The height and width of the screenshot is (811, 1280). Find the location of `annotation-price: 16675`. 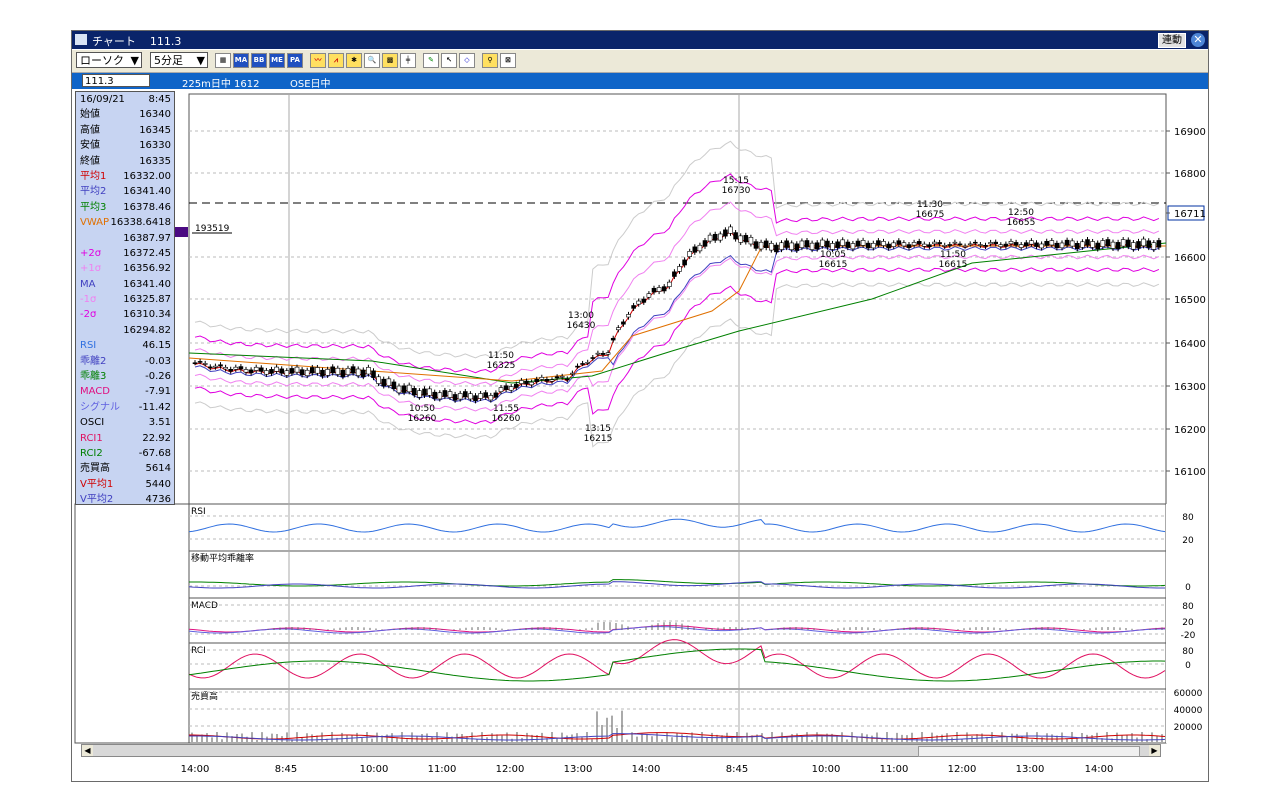

annotation-price: 16675 is located at coordinates (930, 215).